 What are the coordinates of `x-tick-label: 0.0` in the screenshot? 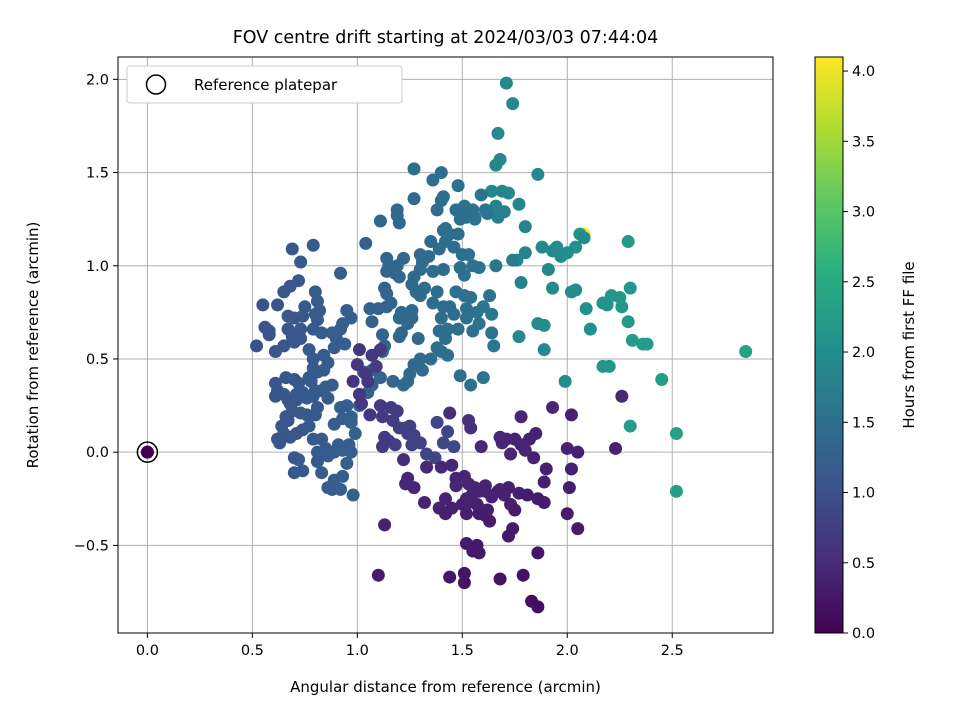 It's located at (147, 651).